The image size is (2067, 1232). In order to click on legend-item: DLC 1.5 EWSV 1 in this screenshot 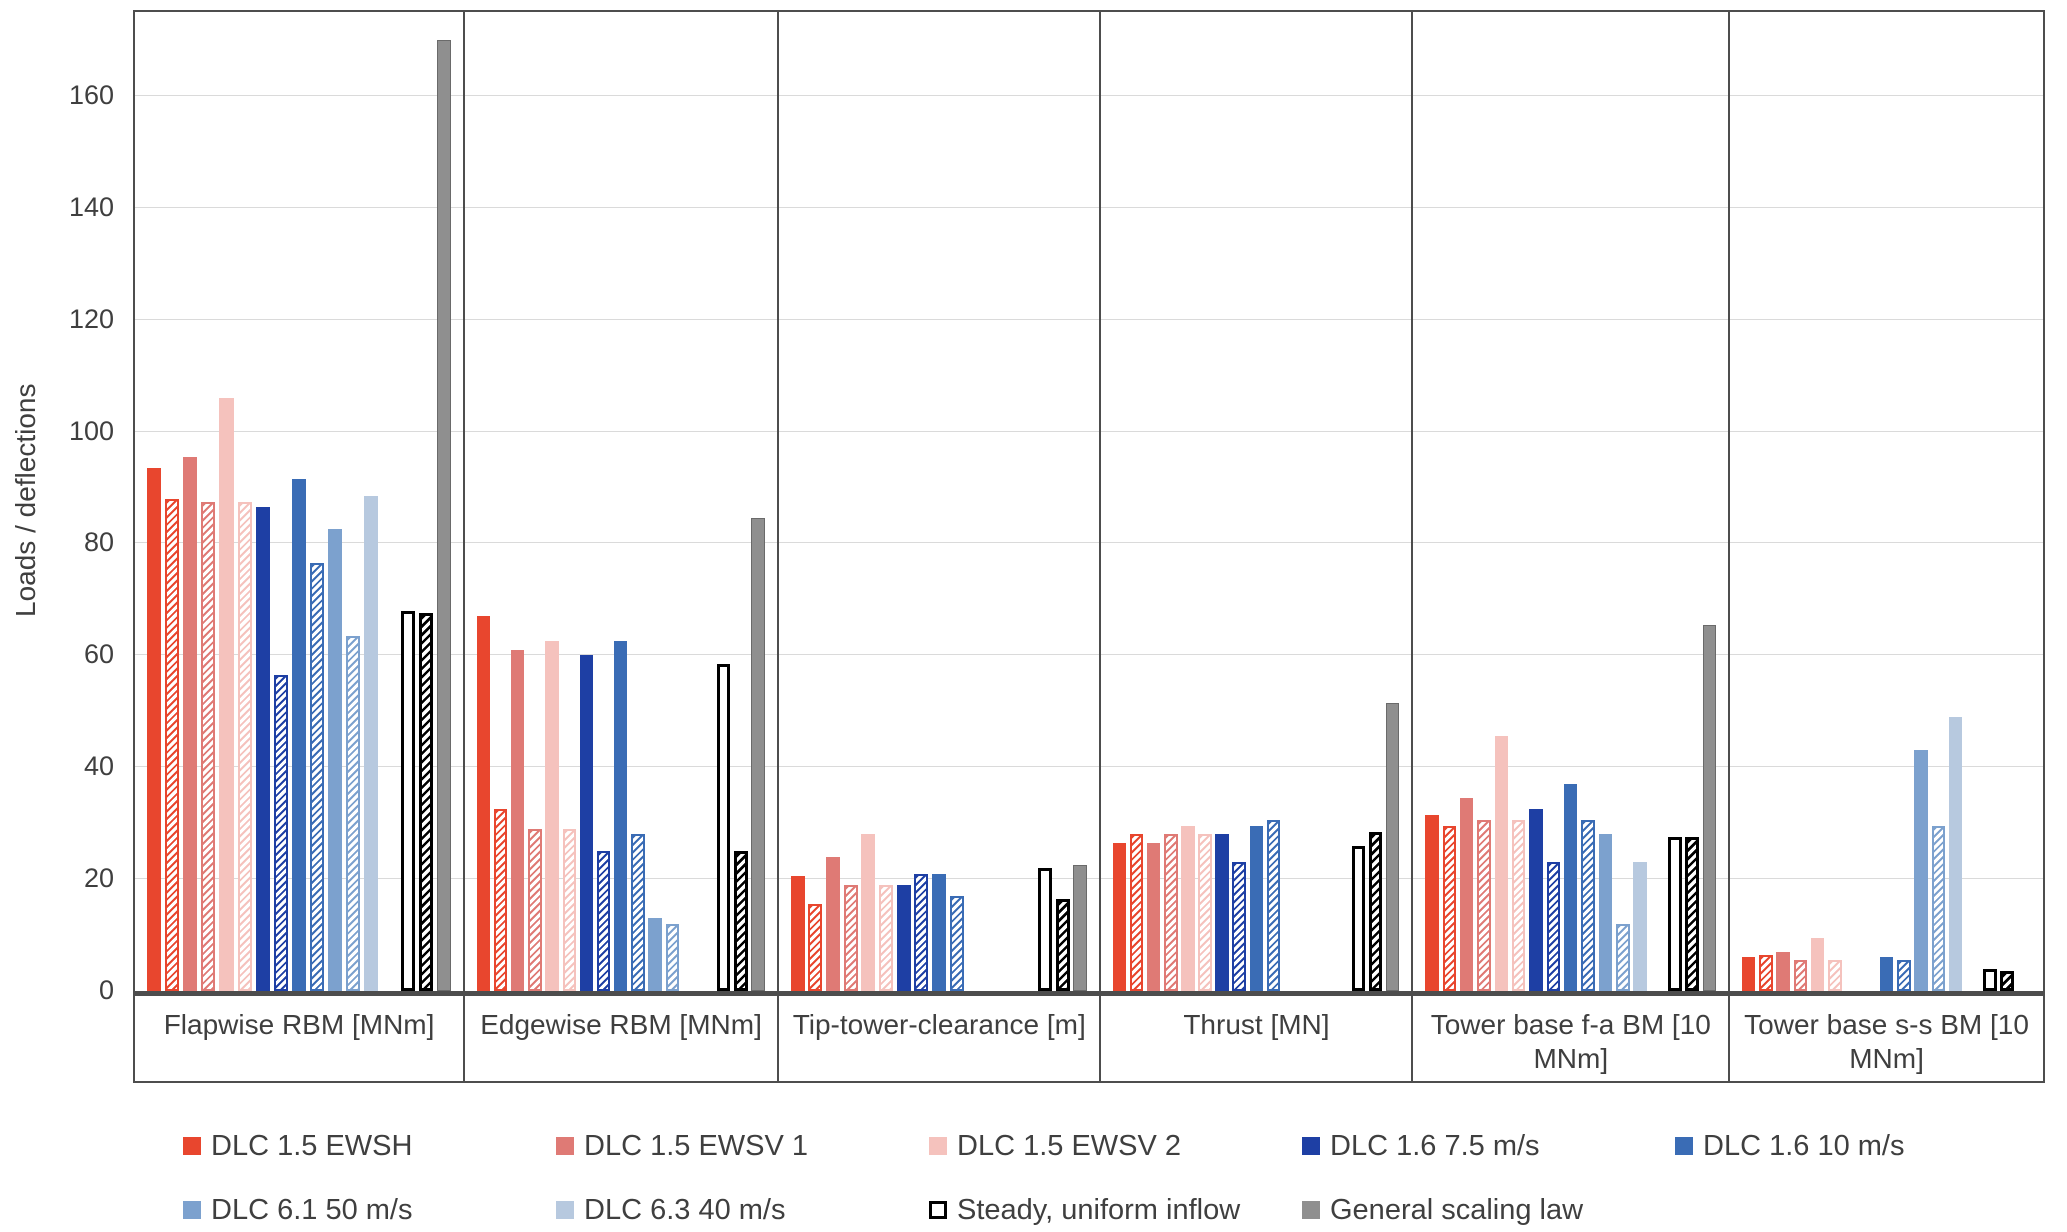, I will do `click(742, 1146)`.